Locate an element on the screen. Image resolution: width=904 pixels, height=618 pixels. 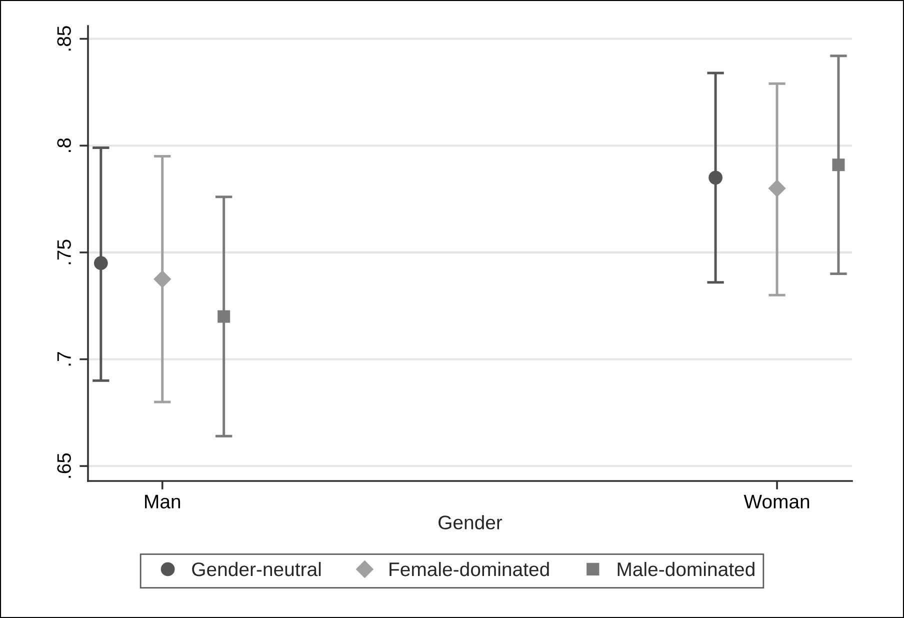
legend-label: Female-dominated is located at coordinates (469, 569).